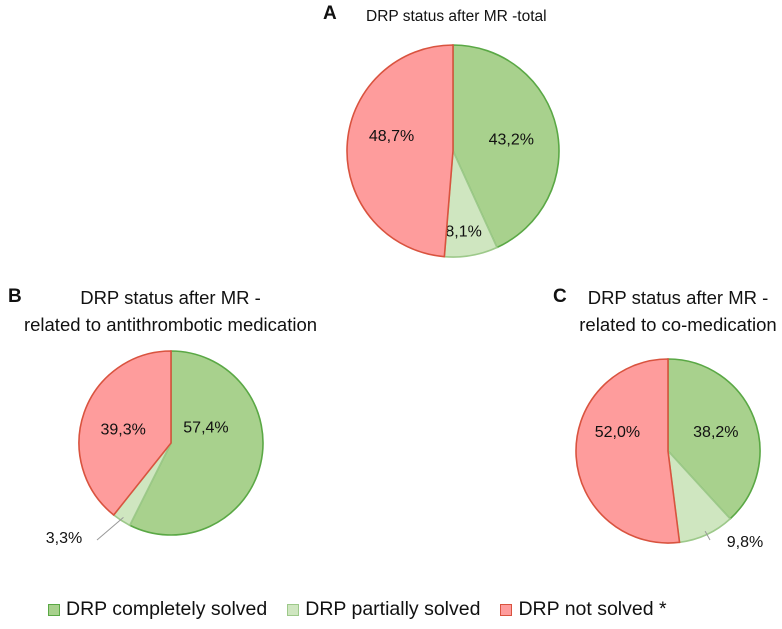 This screenshot has width=782, height=629. What do you see at coordinates (54, 609) in the screenshot?
I see `legend-swatch-completely` at bounding box center [54, 609].